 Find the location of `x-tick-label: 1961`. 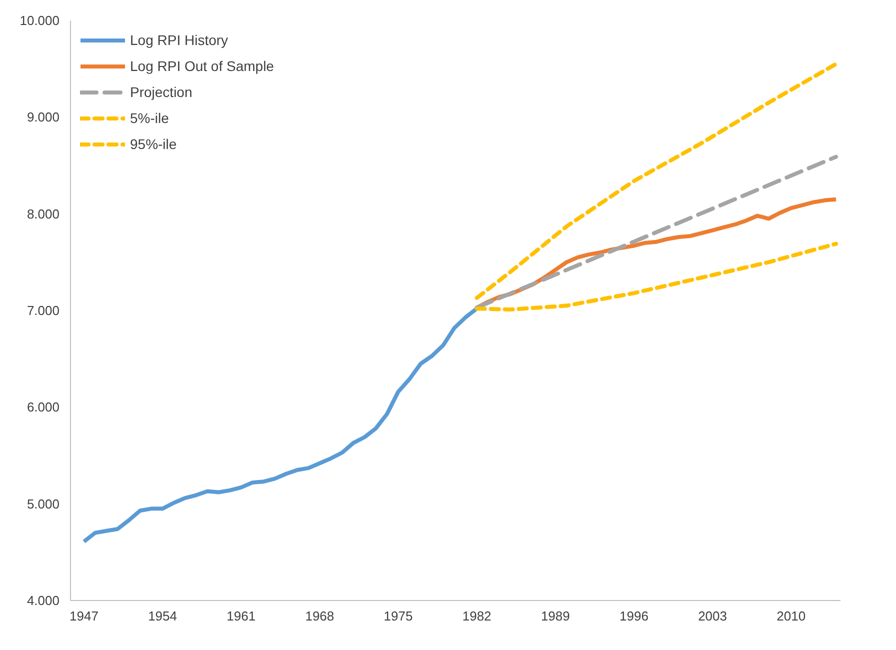

x-tick-label: 1961 is located at coordinates (241, 616).